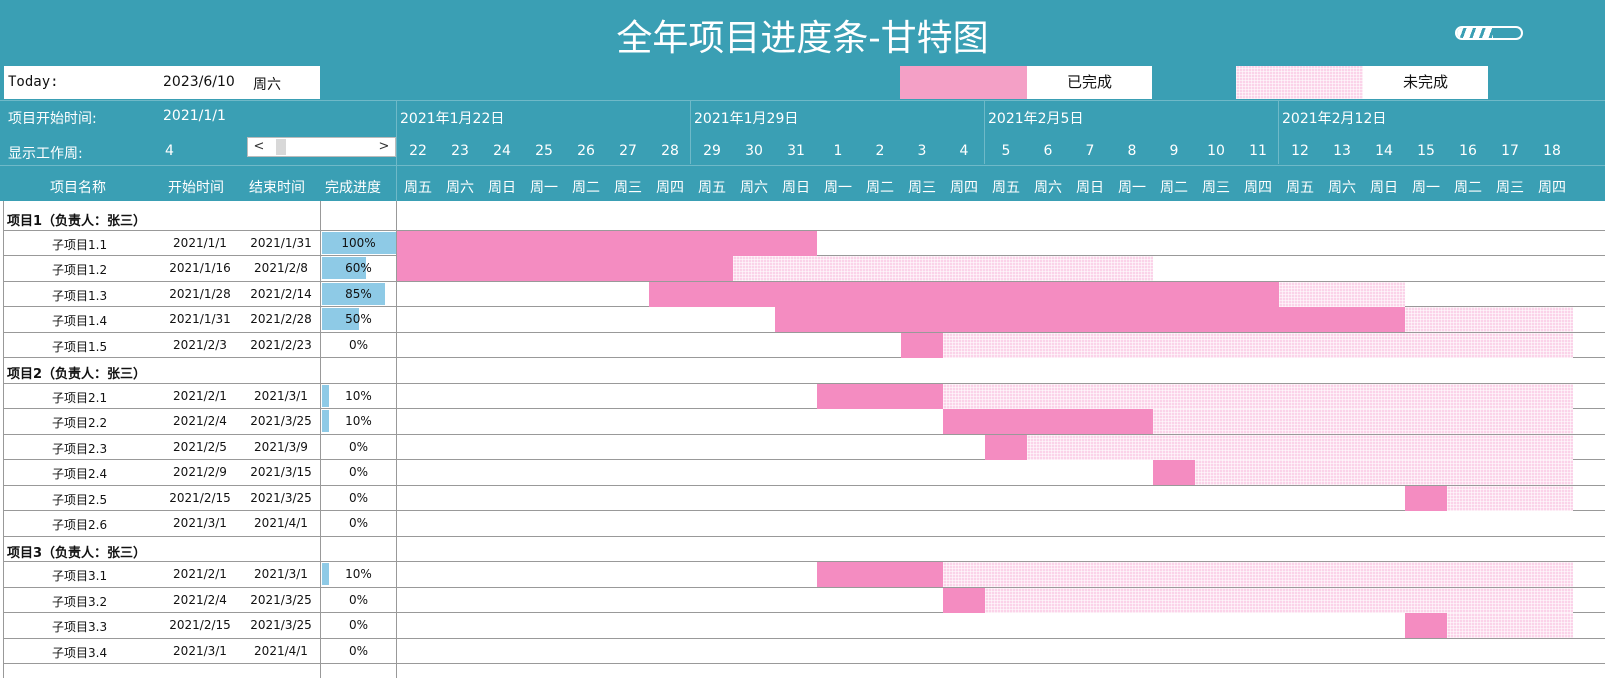 Image resolution: width=1605 pixels, height=678 pixels. What do you see at coordinates (194, 116) in the screenshot?
I see `start-value: 2021/1/1` at bounding box center [194, 116].